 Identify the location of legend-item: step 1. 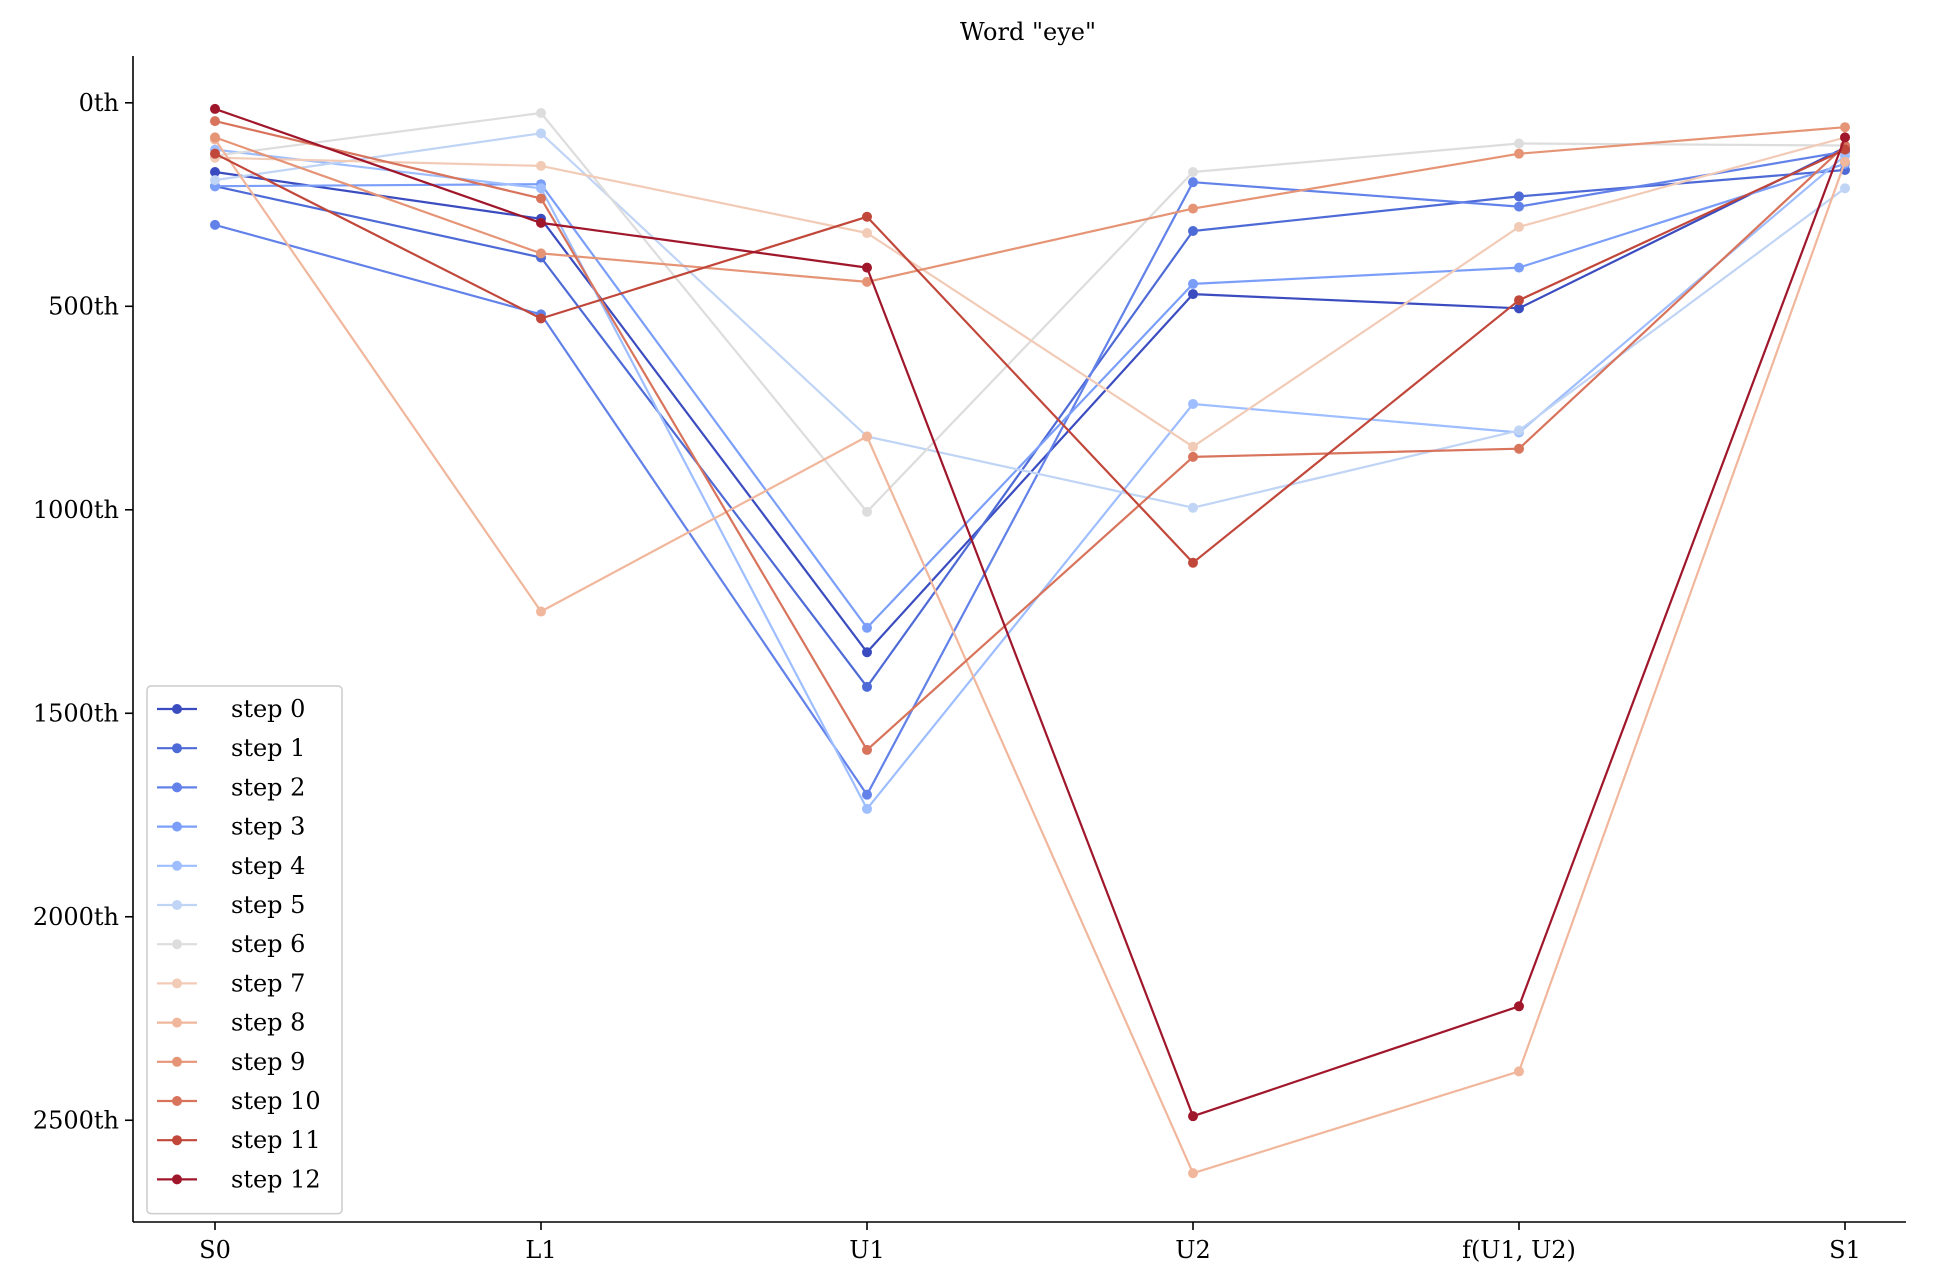
(231, 748).